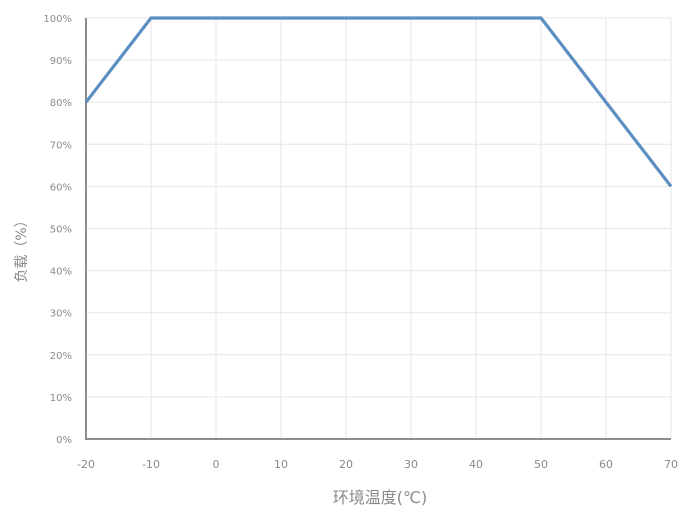 This screenshot has height=519, width=683. I want to click on y-tick-label: 90%, so click(61, 61).